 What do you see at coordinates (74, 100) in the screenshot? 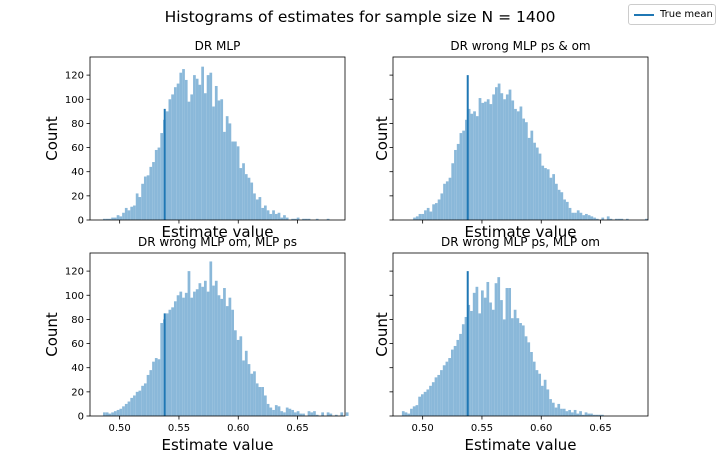
I see `y-tick-label: 100` at bounding box center [74, 100].